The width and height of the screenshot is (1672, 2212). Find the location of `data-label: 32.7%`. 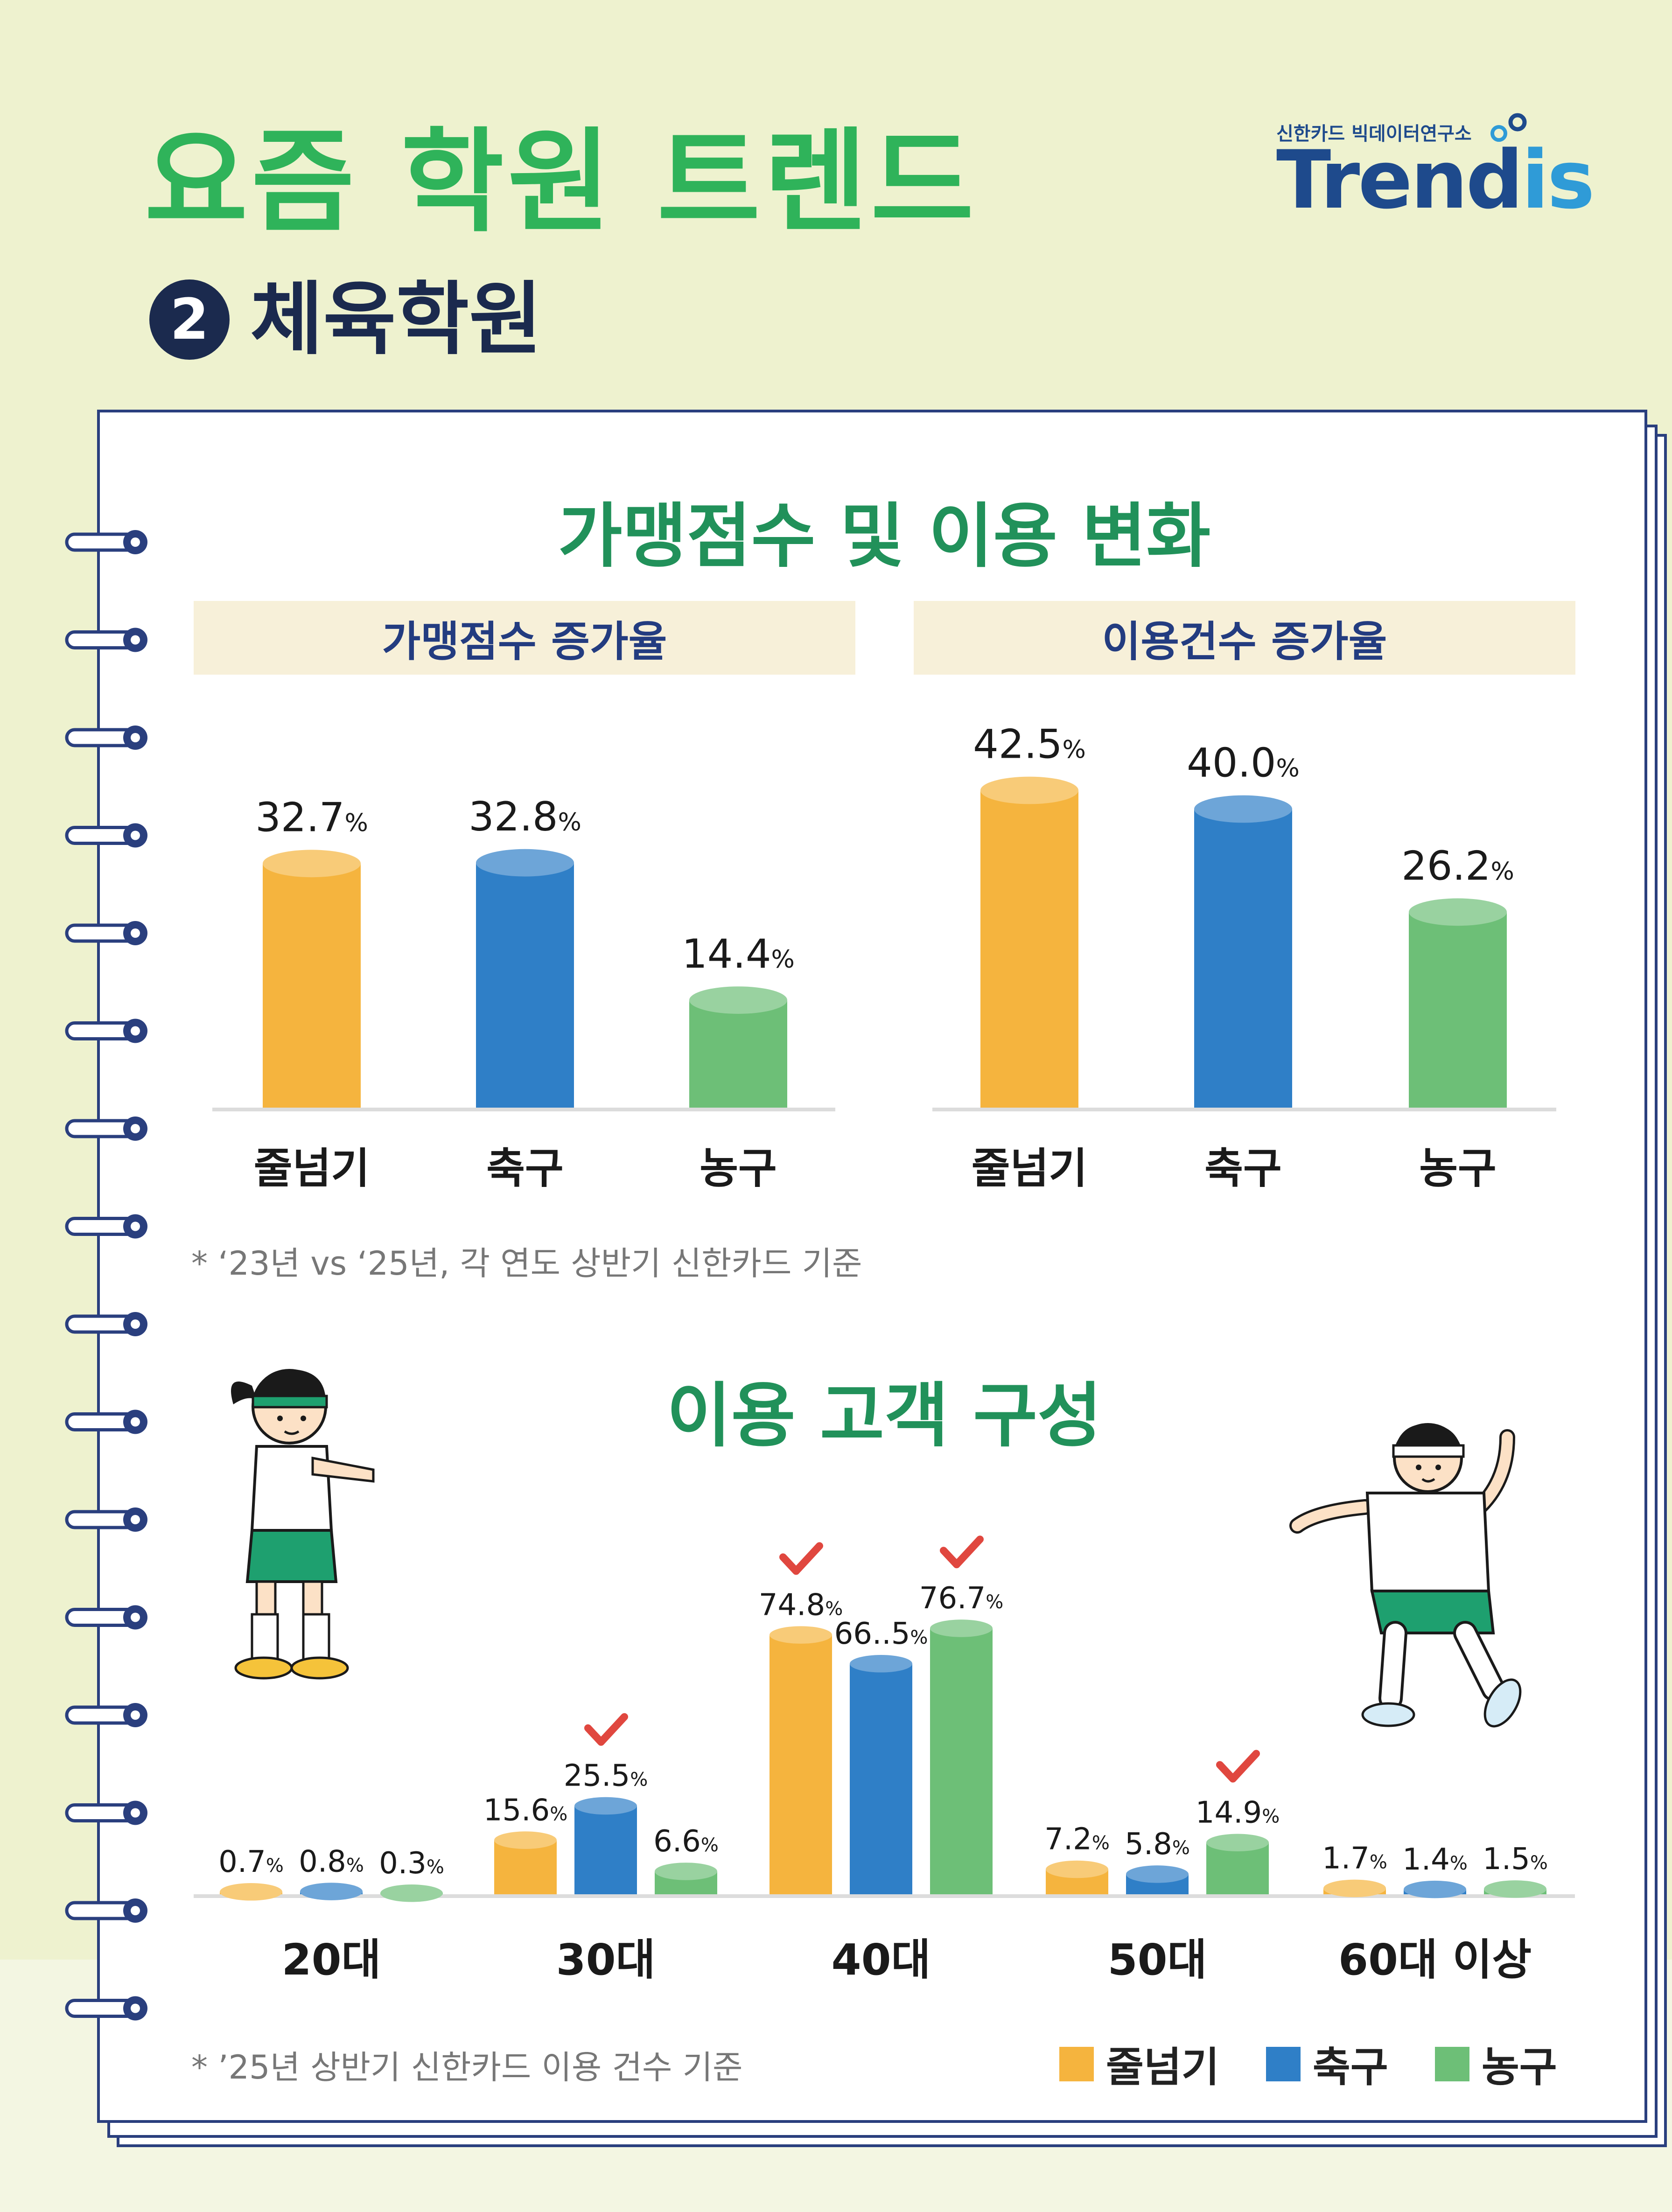

data-label: 32.7% is located at coordinates (311, 817).